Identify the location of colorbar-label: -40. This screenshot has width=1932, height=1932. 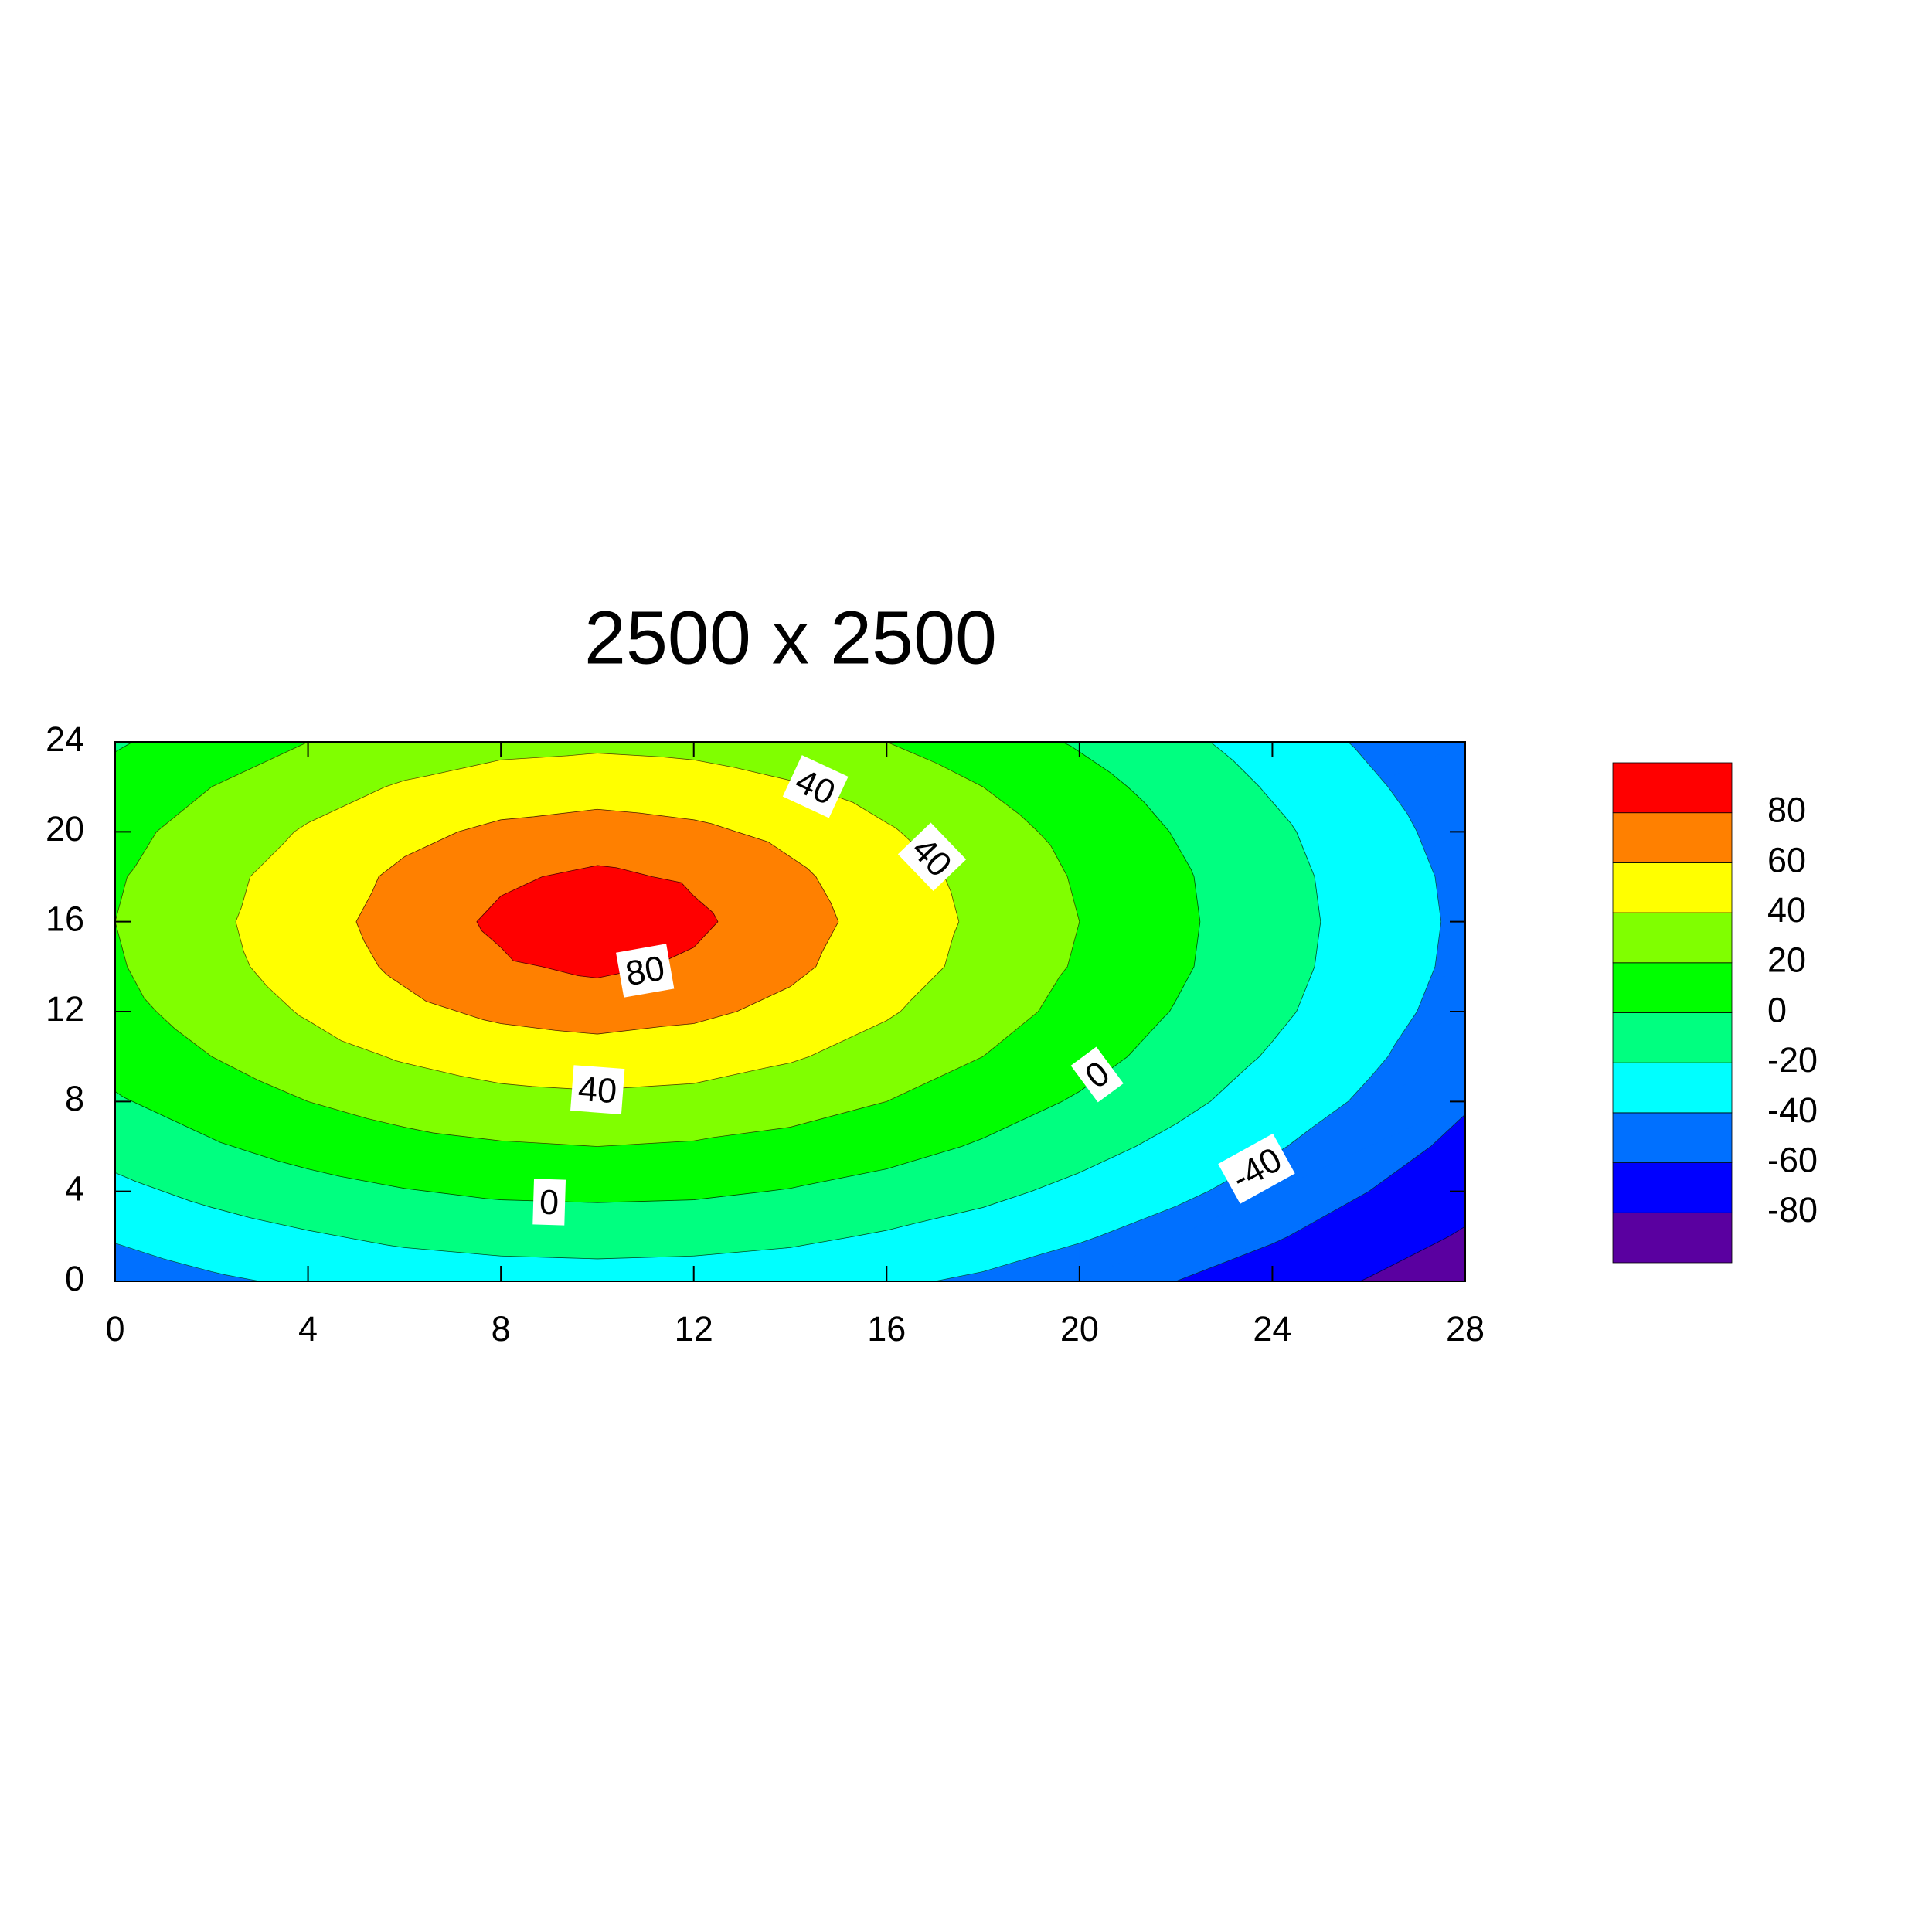
(1793, 1110).